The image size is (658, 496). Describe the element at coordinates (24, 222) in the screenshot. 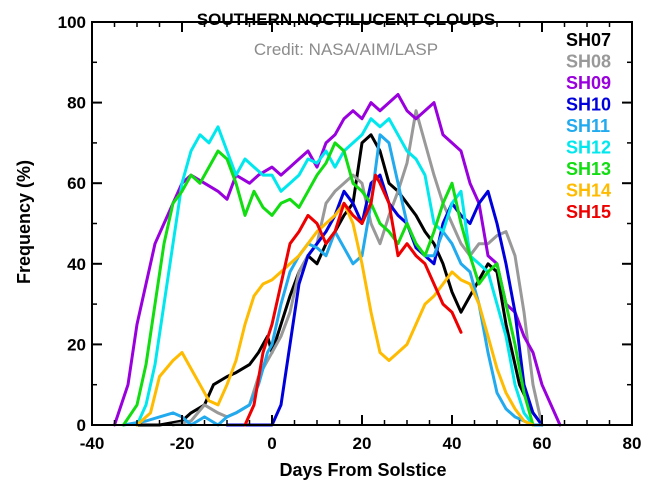

I see `y-axis-title: Frequency (%)` at that location.